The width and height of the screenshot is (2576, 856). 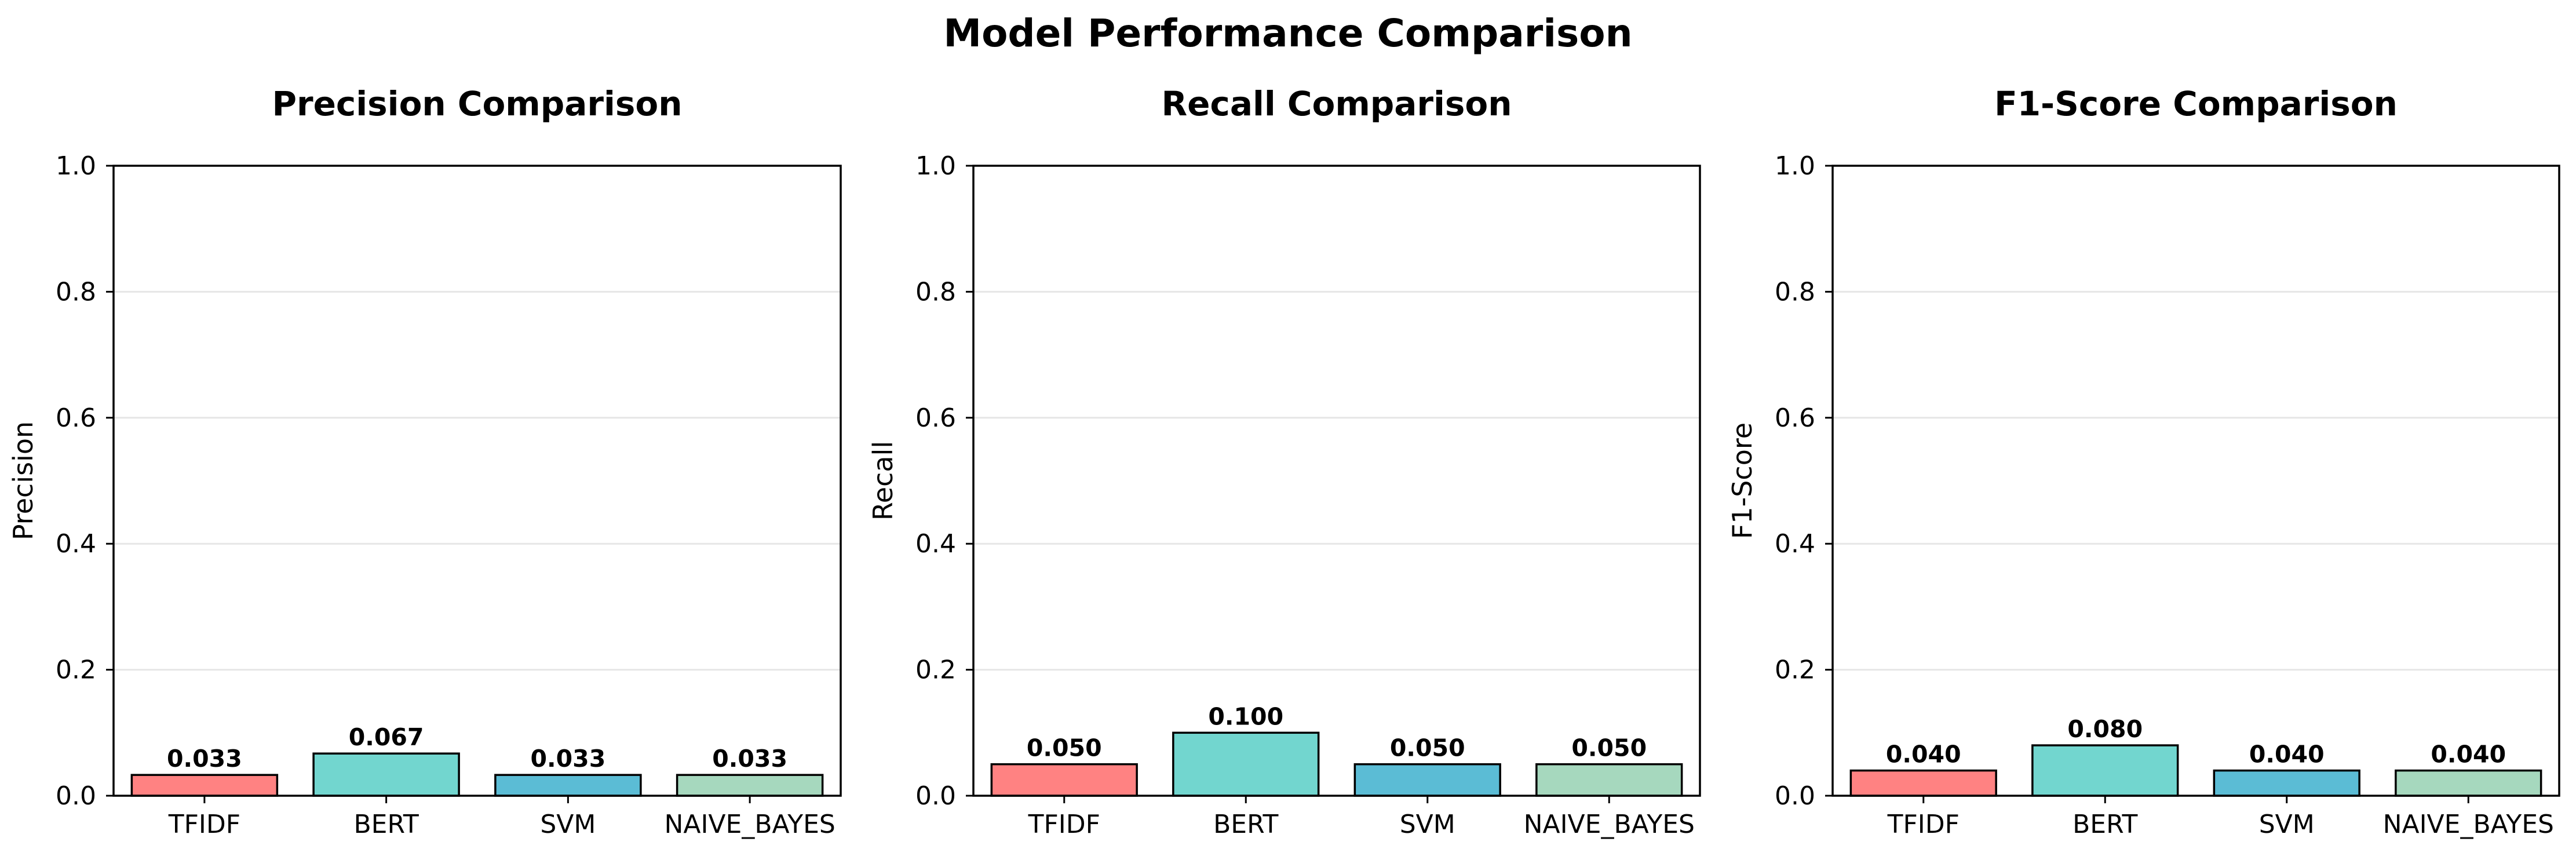 What do you see at coordinates (1336, 104) in the screenshot?
I see `chart-title: Recall Comparison` at bounding box center [1336, 104].